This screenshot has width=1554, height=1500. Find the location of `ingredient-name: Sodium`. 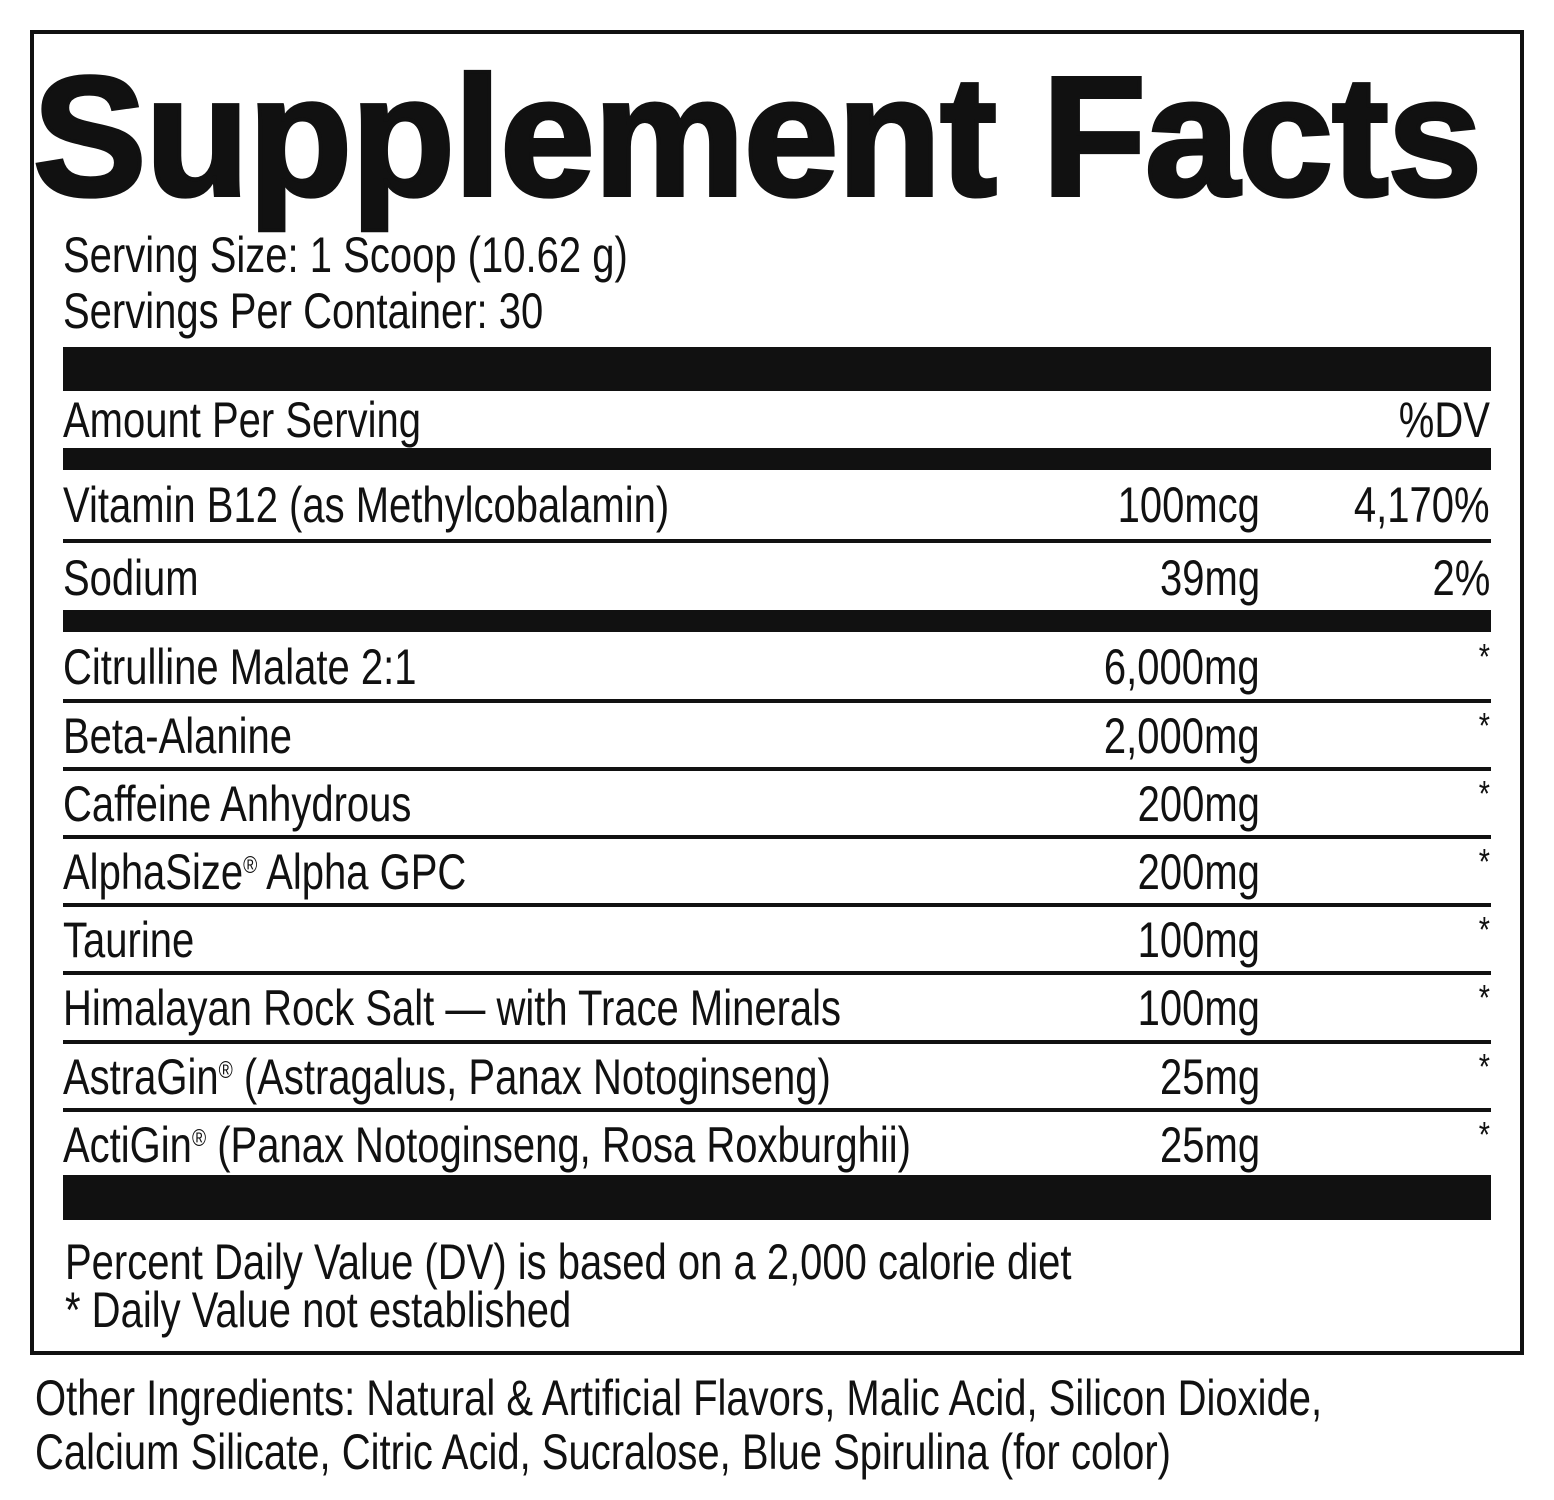

ingredient-name: Sodium is located at coordinates (131, 578).